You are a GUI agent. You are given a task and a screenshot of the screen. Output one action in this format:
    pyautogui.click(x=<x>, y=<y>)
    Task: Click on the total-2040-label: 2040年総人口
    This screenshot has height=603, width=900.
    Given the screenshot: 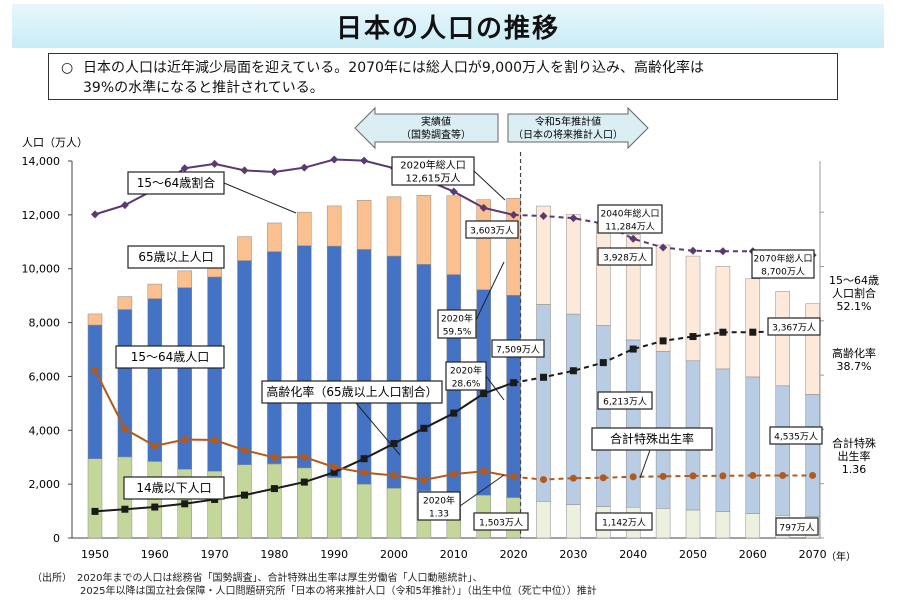 What is the action you would take?
    pyautogui.click(x=630, y=214)
    